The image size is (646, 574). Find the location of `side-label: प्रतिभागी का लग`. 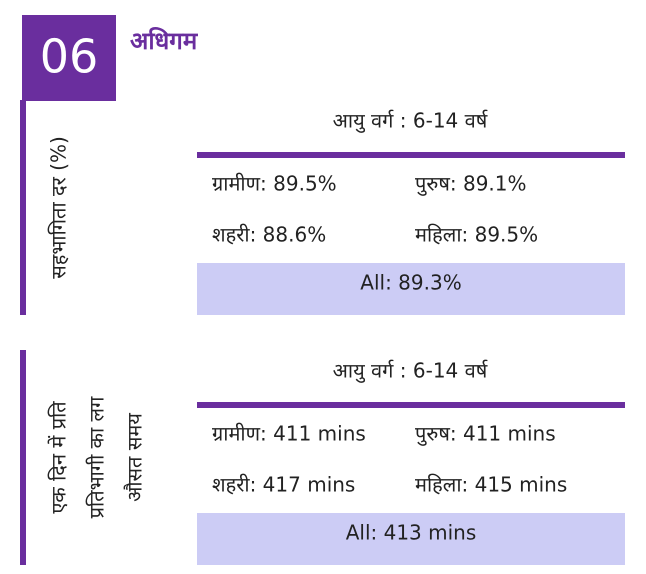

side-label: प्रतिभागी का लग is located at coordinates (97, 457).